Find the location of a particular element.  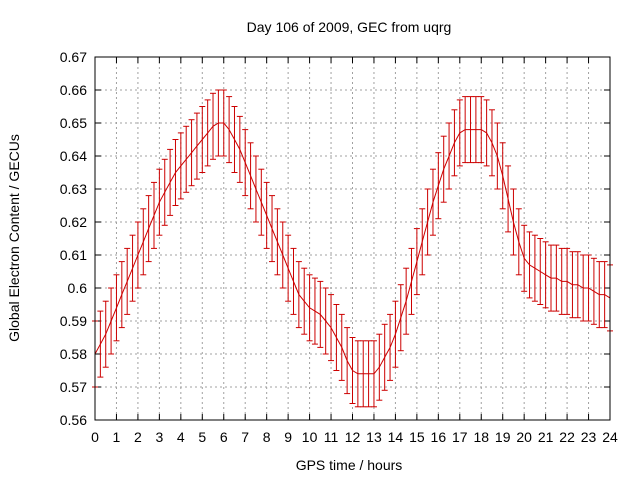

y-tick-label: 0.56 is located at coordinates (73, 420).